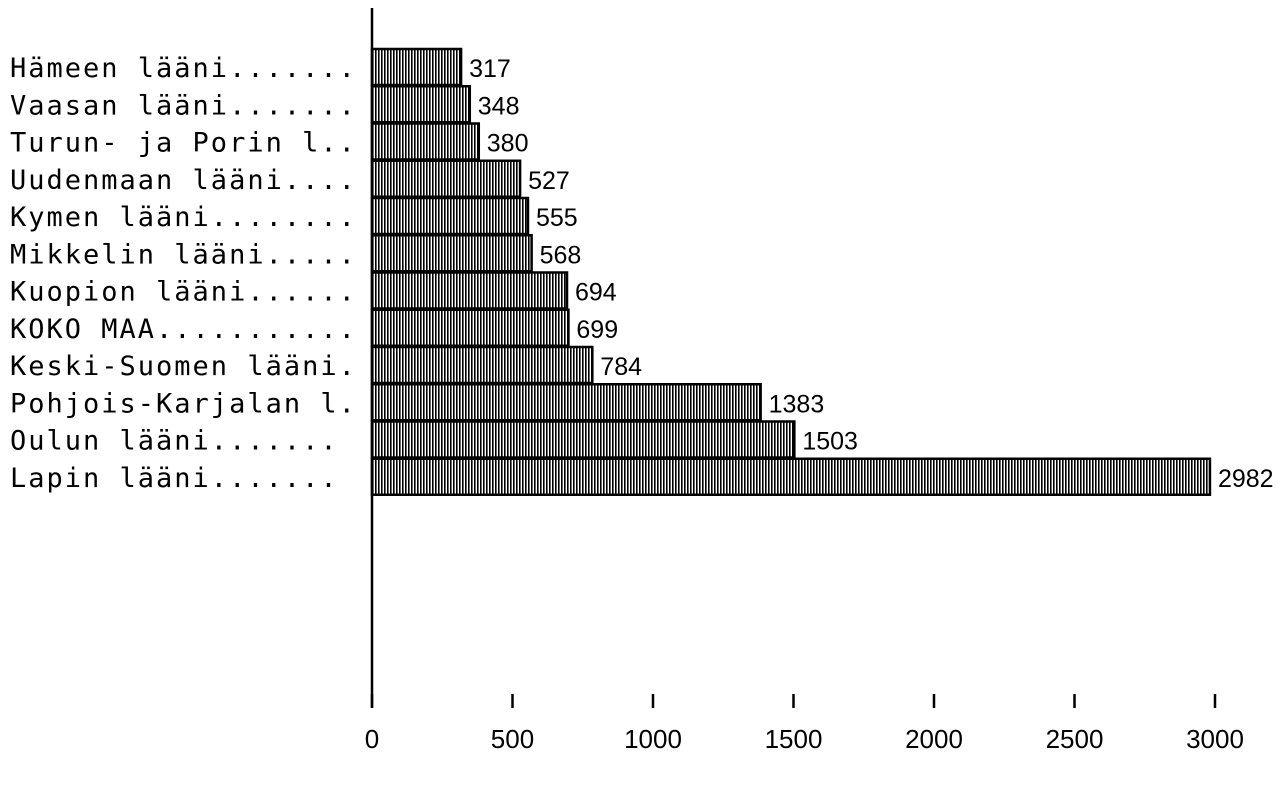  I want to click on category-label: Pohjois-Karjalan l., so click(183, 403).